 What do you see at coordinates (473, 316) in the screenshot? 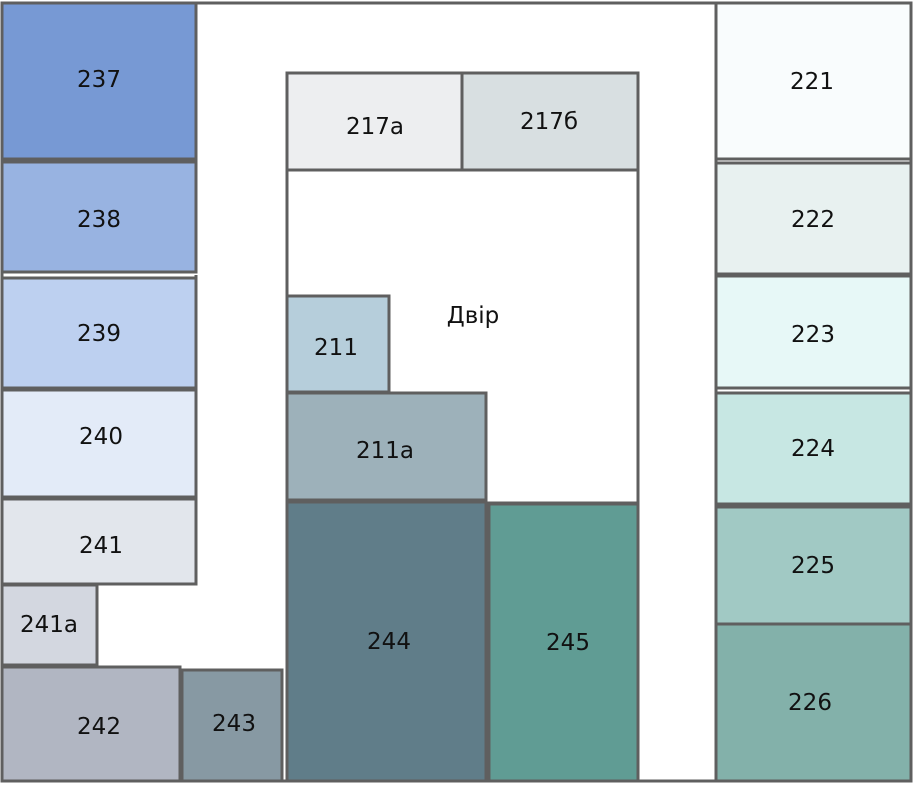
I see `courtyard-label: Двір` at bounding box center [473, 316].